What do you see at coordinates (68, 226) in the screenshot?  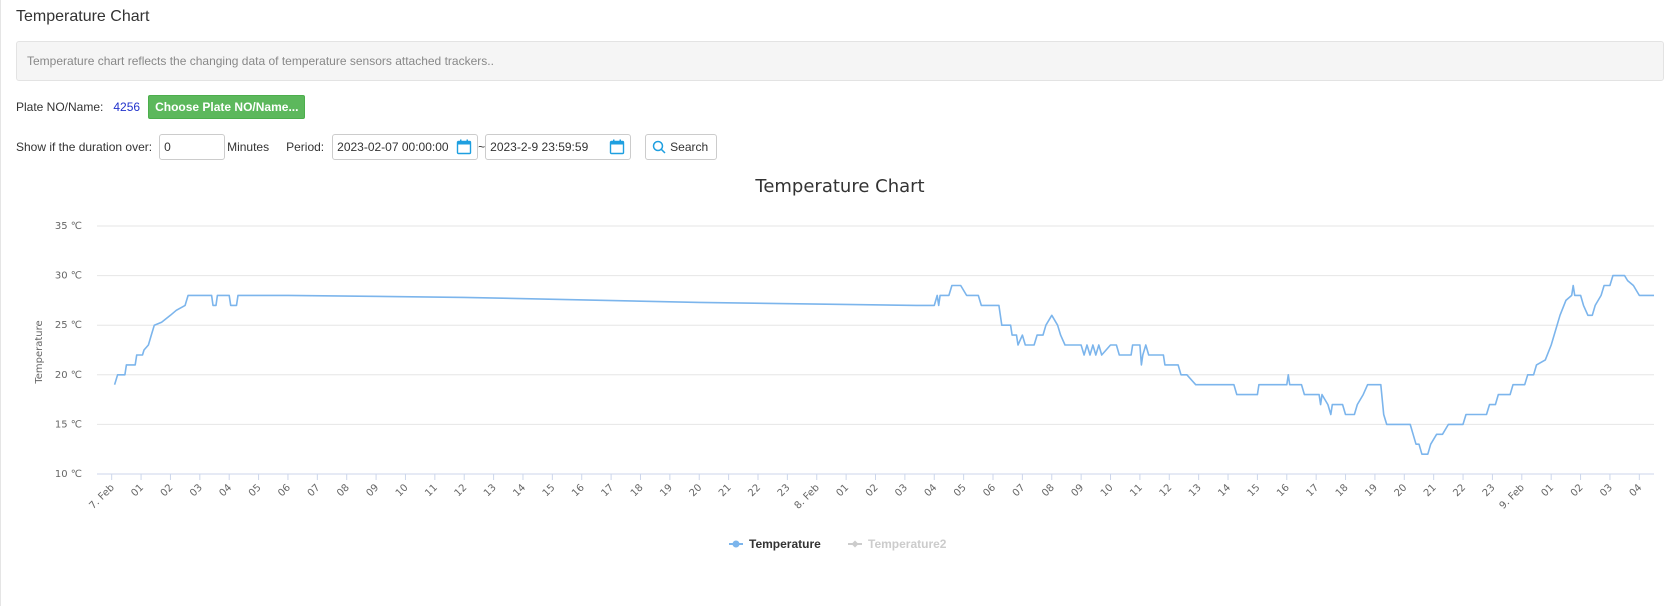 I see `y-tick-label: 35 ℃` at bounding box center [68, 226].